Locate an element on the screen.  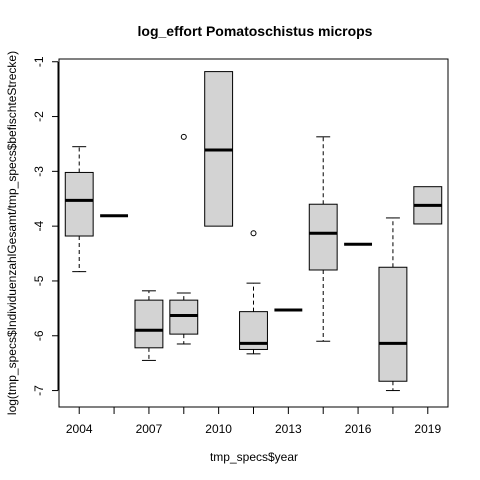
box-2007 is located at coordinates (149, 325).